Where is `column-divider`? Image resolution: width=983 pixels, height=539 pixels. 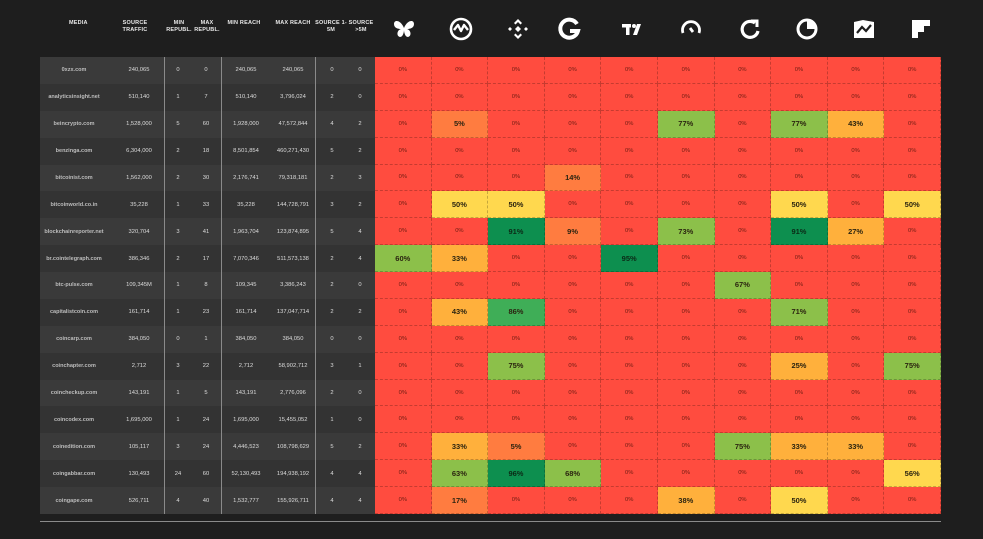 column-divider is located at coordinates (164, 285).